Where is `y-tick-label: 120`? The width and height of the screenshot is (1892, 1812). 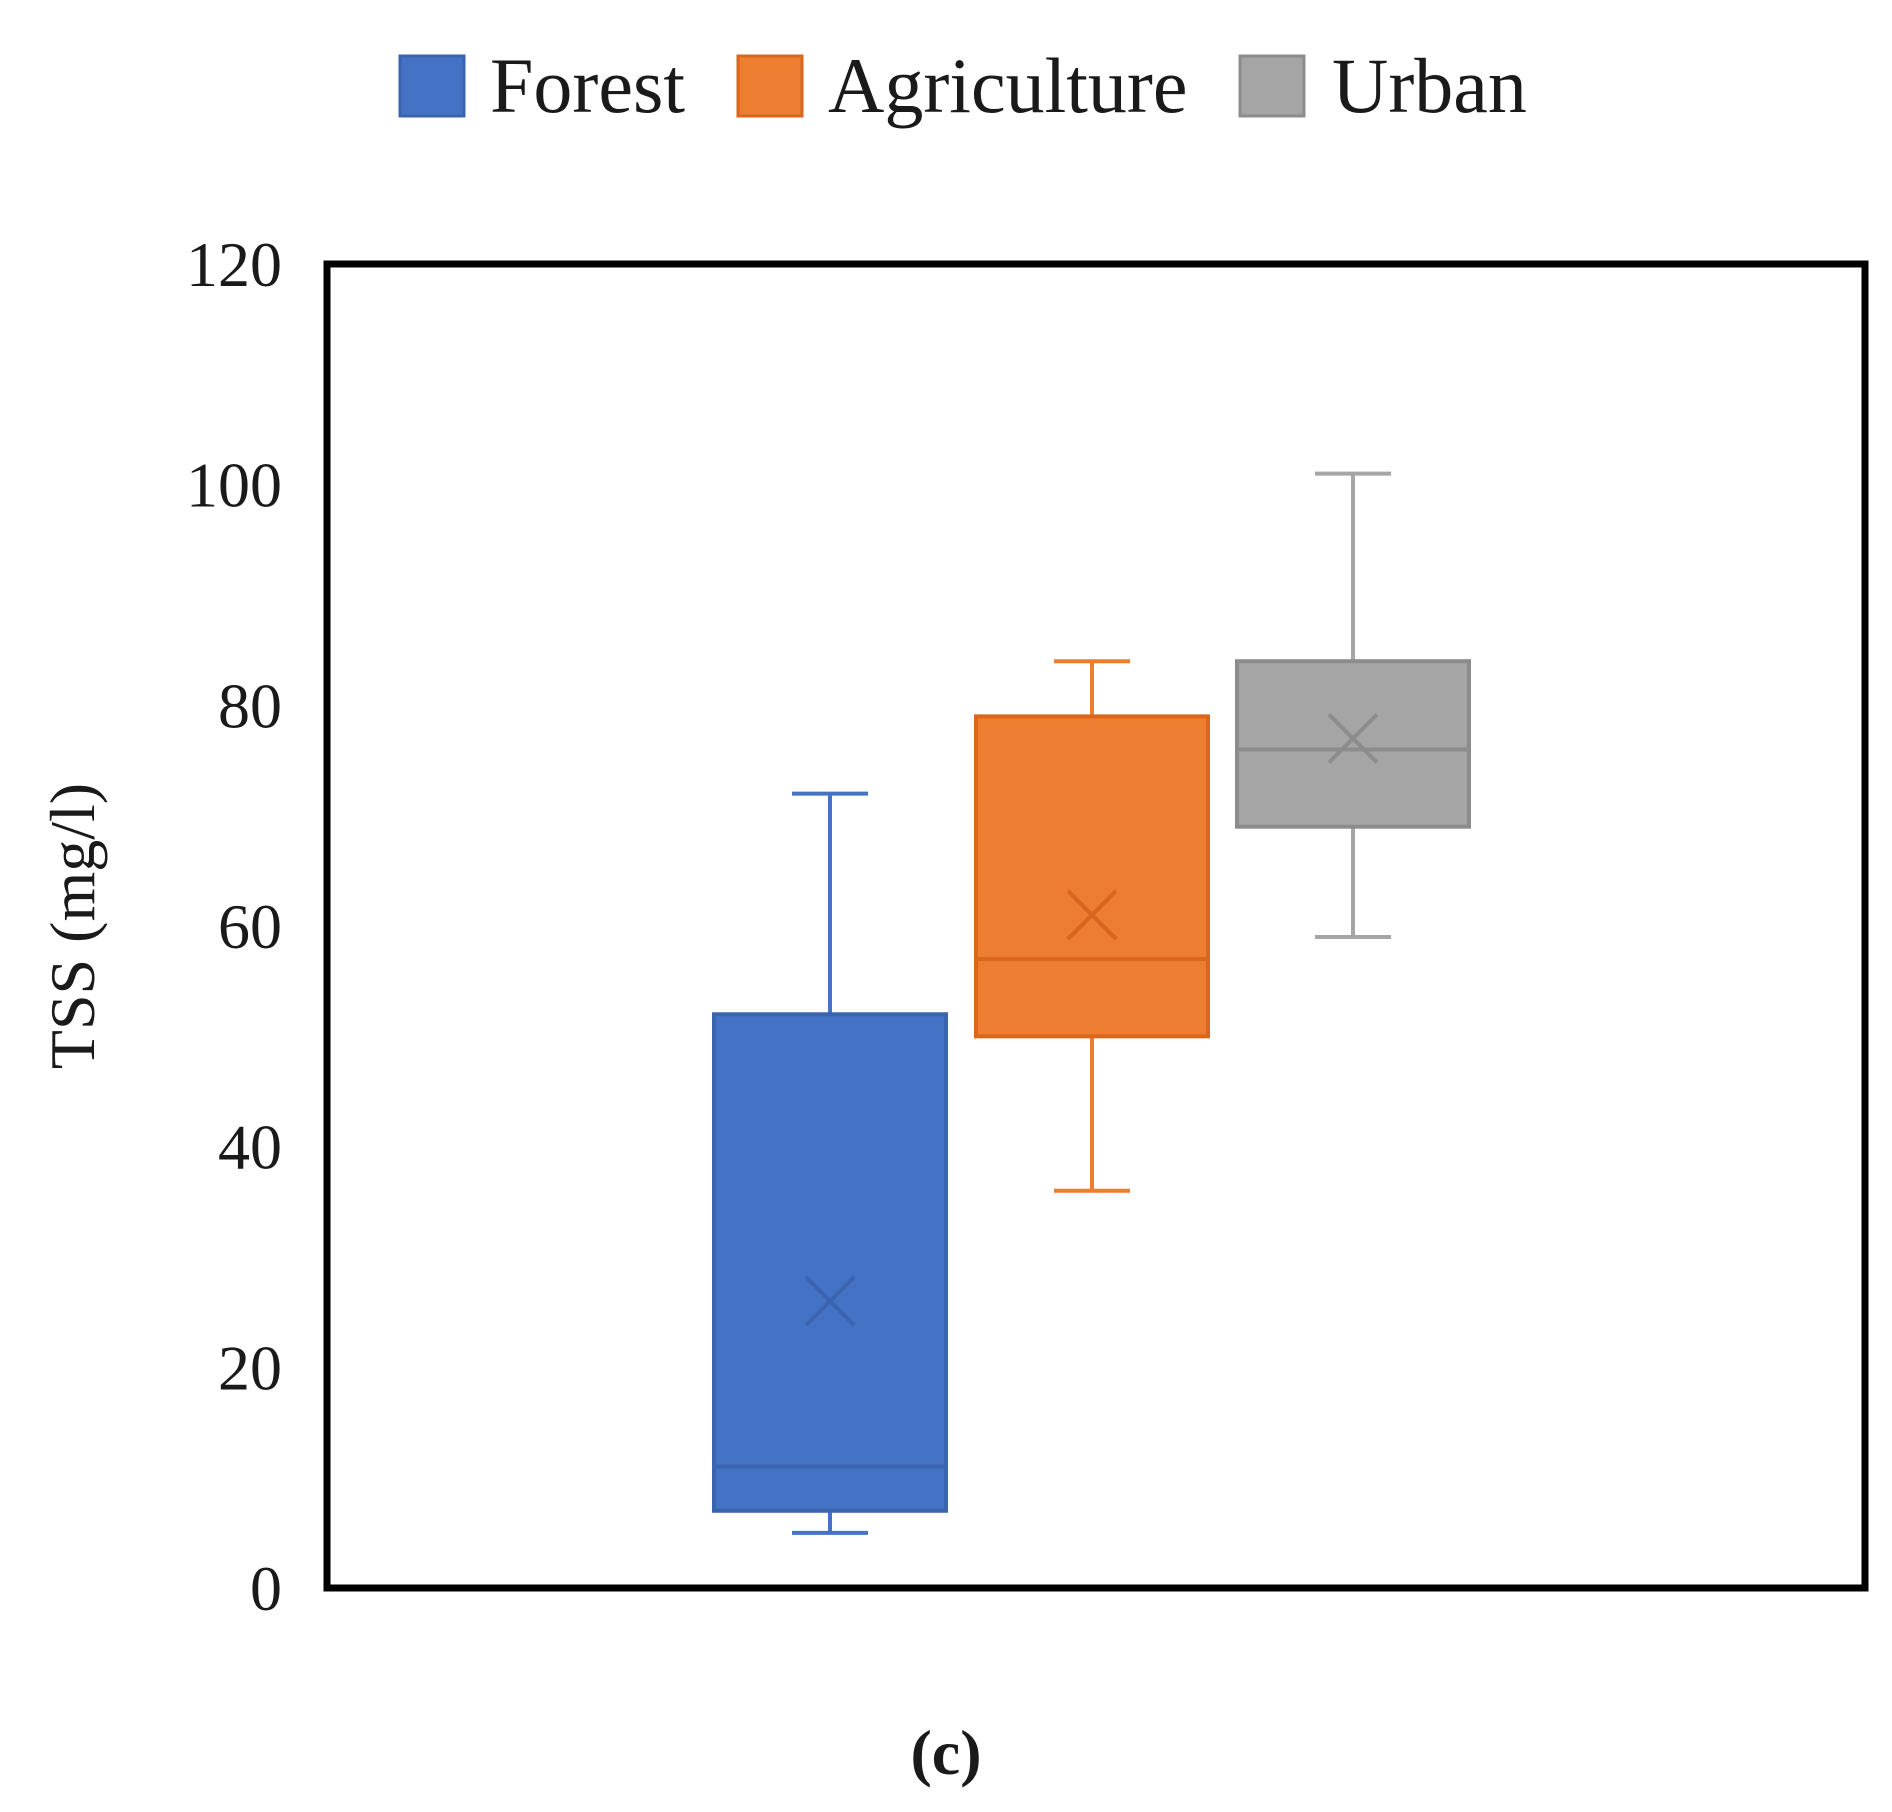 y-tick-label: 120 is located at coordinates (234, 264).